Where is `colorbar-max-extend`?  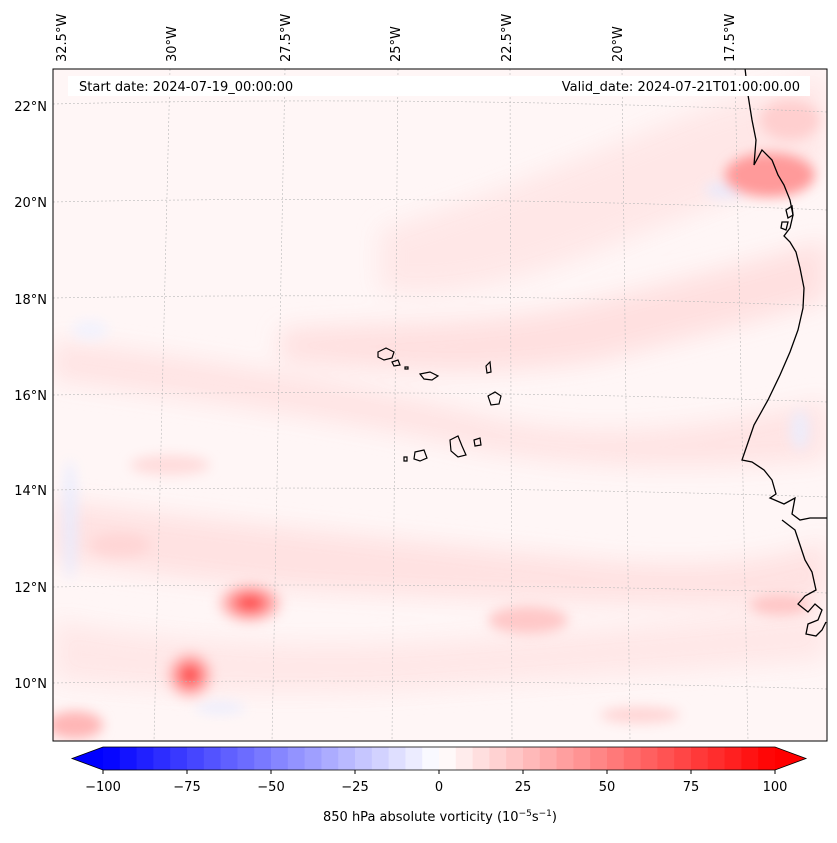 colorbar-max-extend is located at coordinates (790, 758).